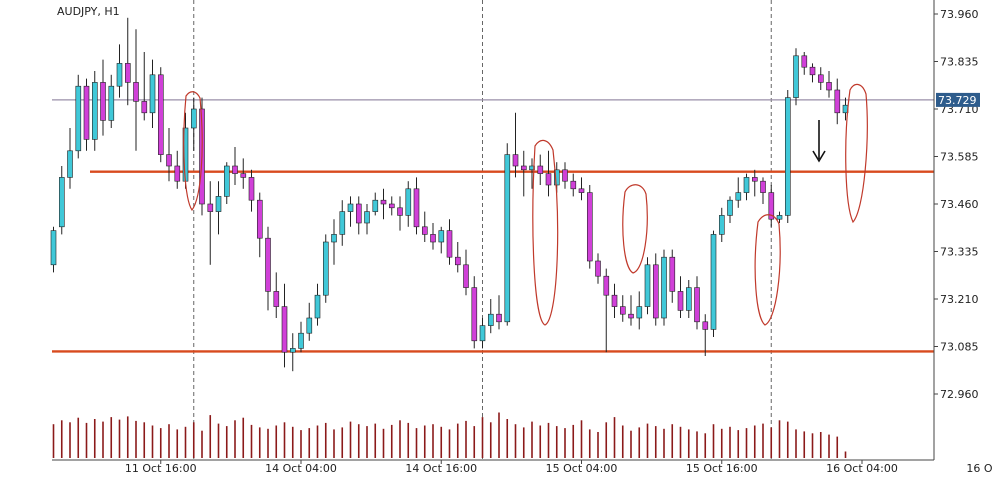 The image size is (992, 479). Describe the element at coordinates (862, 468) in the screenshot. I see `time-tick-label: 16 Oct 04:00` at that location.